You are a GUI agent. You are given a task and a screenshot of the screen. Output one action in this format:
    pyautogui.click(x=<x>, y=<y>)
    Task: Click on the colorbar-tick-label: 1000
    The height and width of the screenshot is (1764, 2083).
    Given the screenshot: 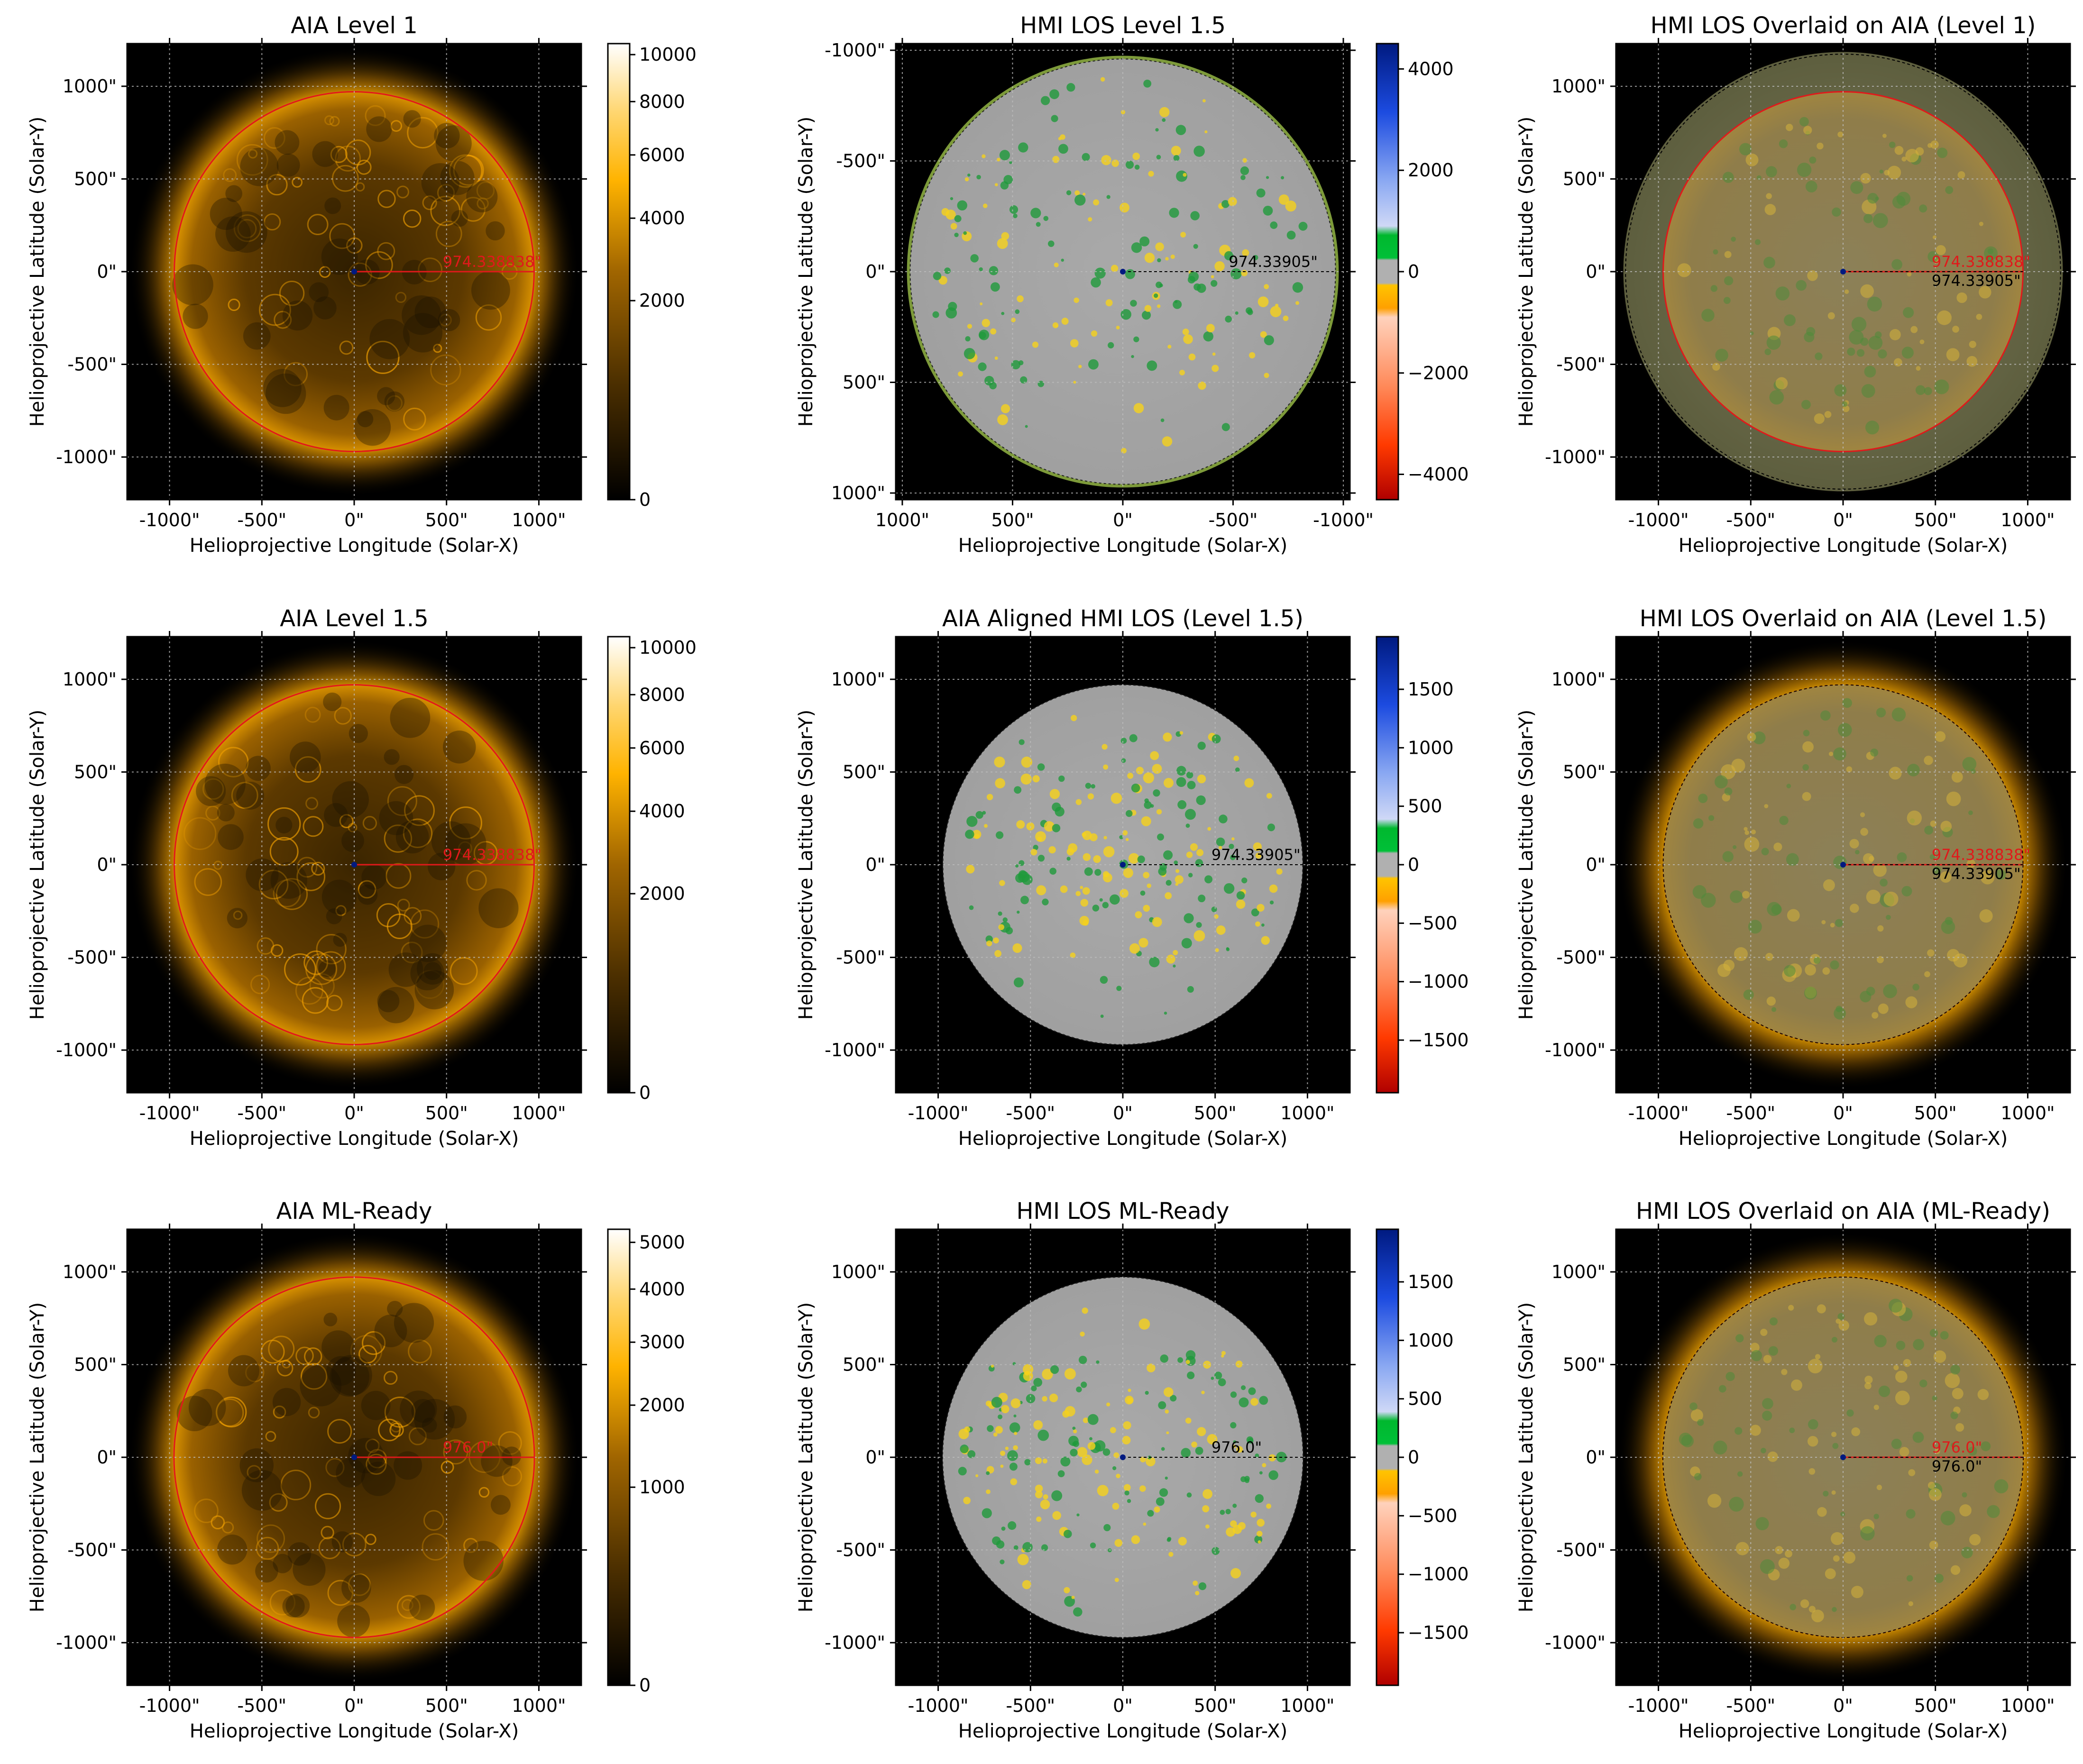 What is the action you would take?
    pyautogui.click(x=1431, y=747)
    